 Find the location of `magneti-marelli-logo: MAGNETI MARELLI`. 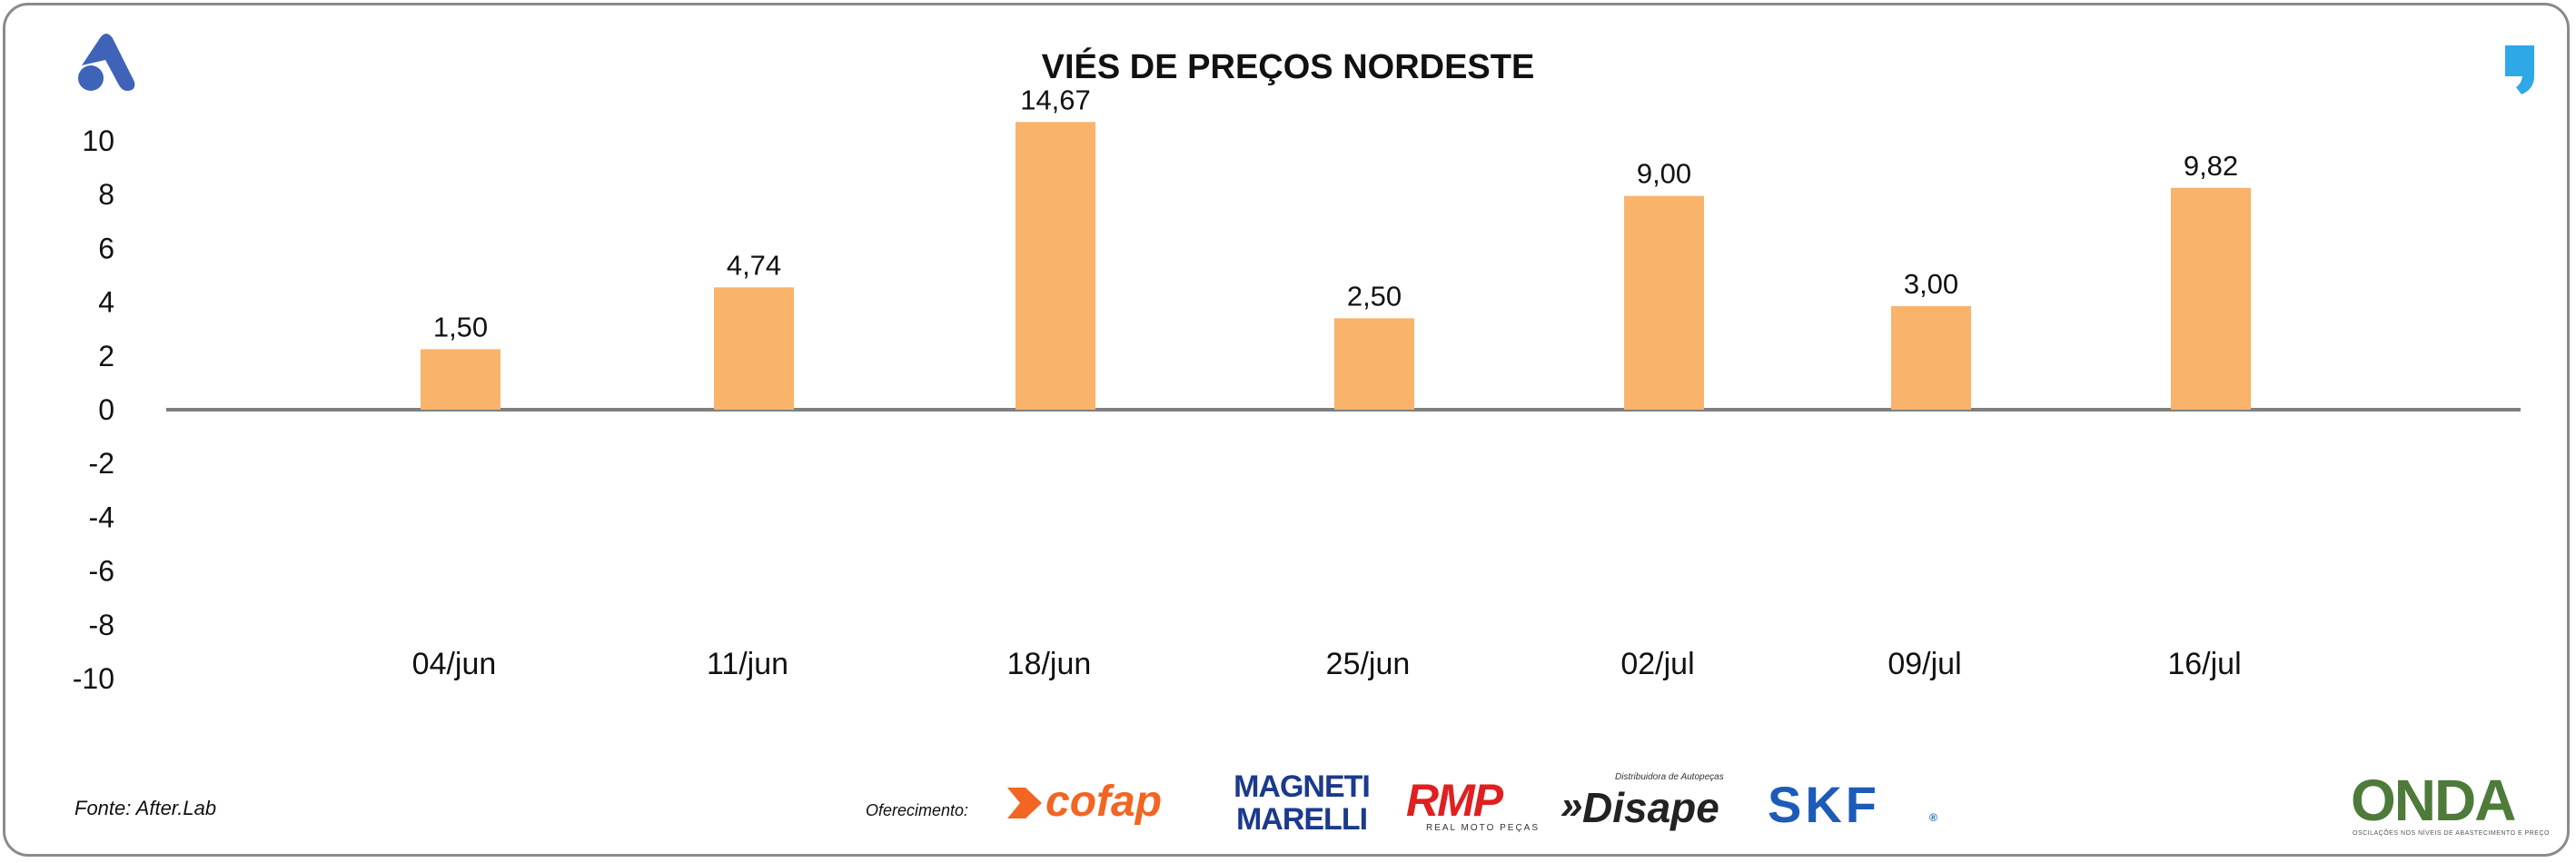

magneti-marelli-logo: MAGNETI MARELLI is located at coordinates (1302, 805).